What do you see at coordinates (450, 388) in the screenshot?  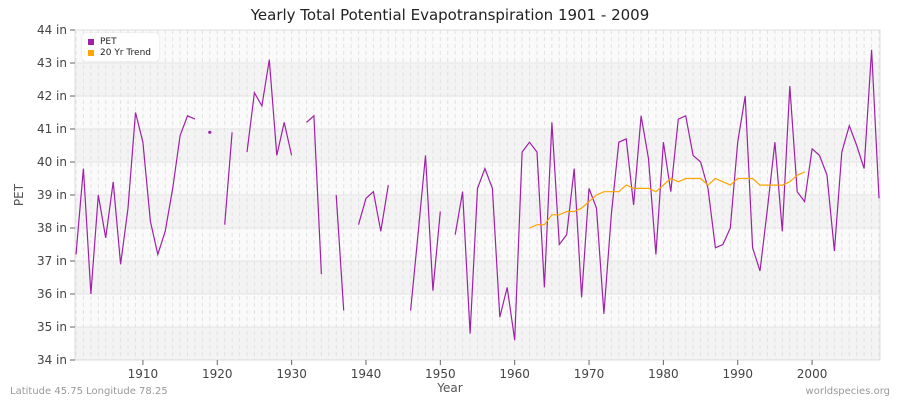 I see `x-axis-label: Year` at bounding box center [450, 388].